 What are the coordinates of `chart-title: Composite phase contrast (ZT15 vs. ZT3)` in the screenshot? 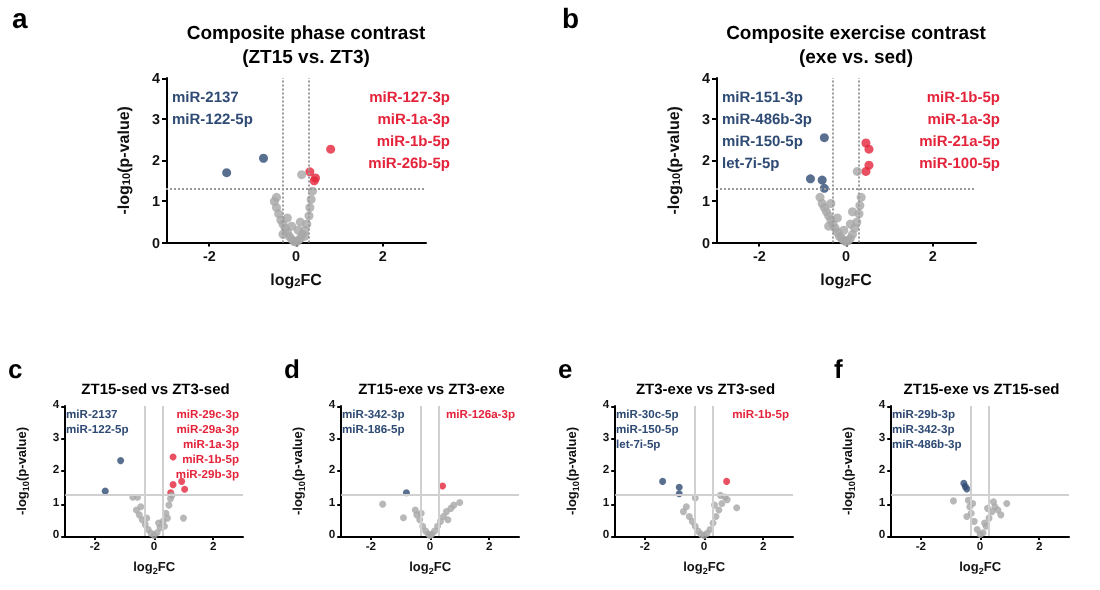 It's located at (306, 46).